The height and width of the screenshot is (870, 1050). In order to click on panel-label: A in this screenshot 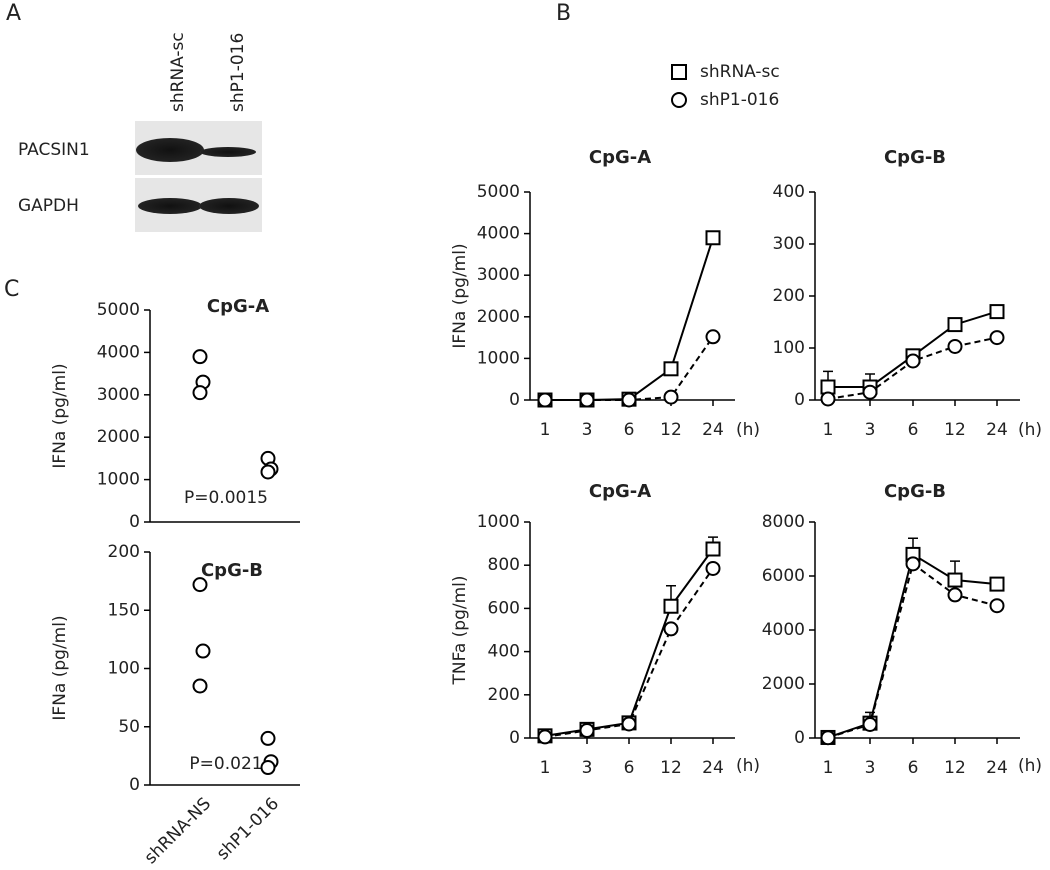, I will do `click(13, 13)`.